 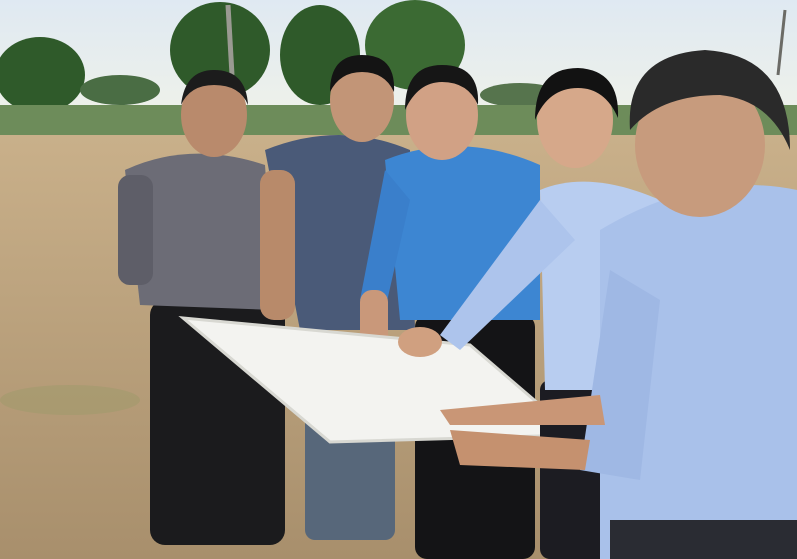 What do you see at coordinates (70, 400) in the screenshot?
I see `dry-grass` at bounding box center [70, 400].